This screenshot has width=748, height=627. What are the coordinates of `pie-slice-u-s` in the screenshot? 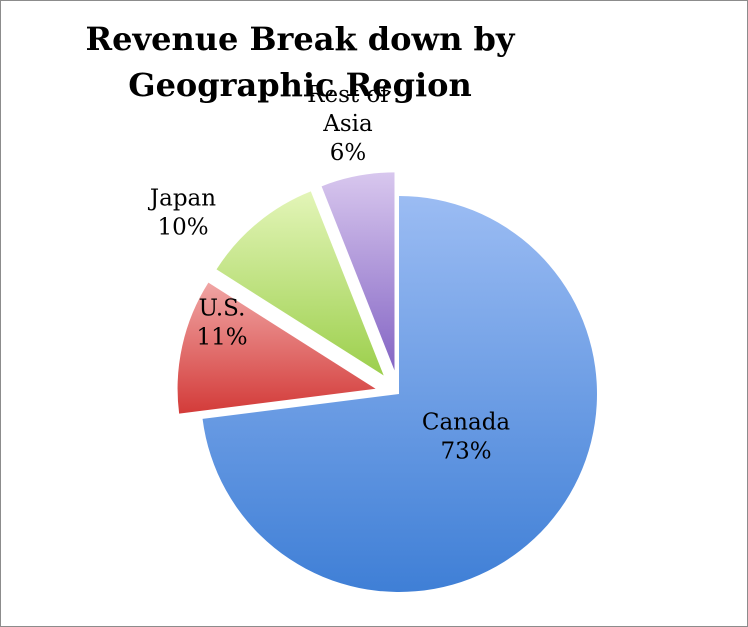 It's located at (276, 348).